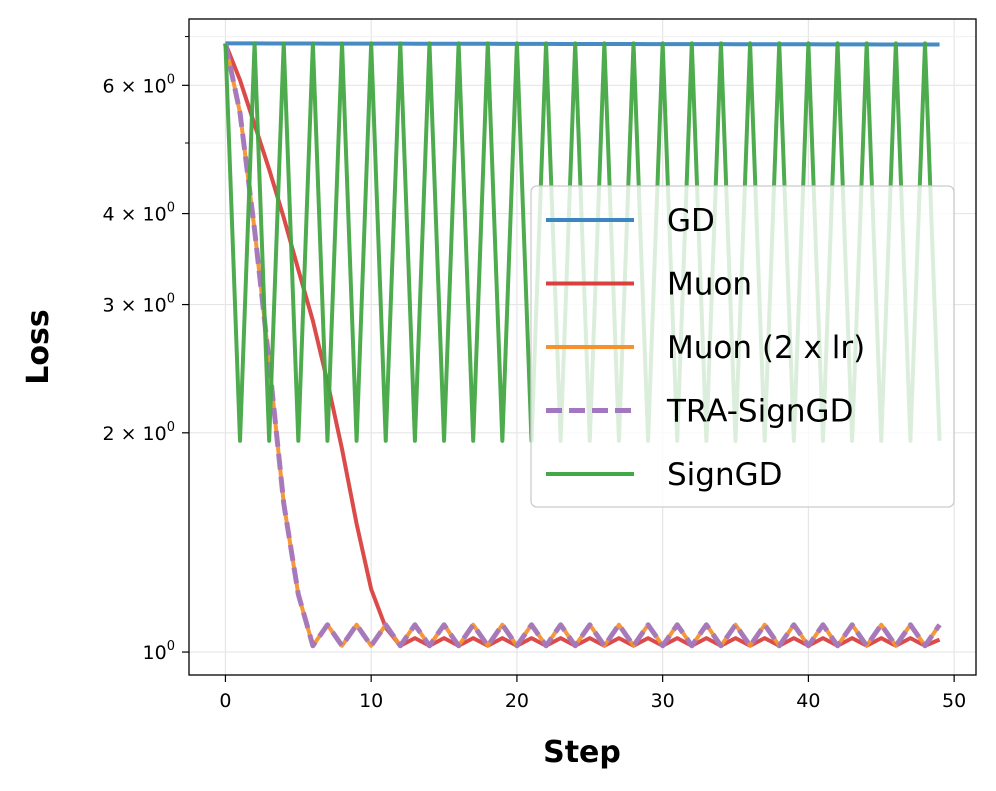 This screenshot has width=996, height=791. Describe the element at coordinates (582, 44) in the screenshot. I see `series-line-gd` at that location.